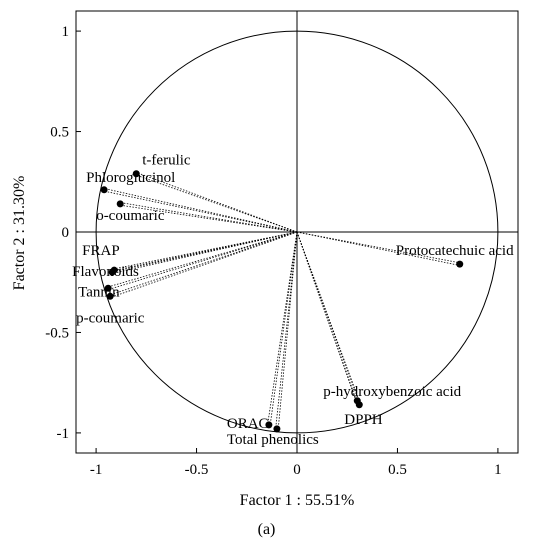 Image resolution: width=533 pixels, height=550 pixels. I want to click on point-label: ORAC, so click(248, 424).